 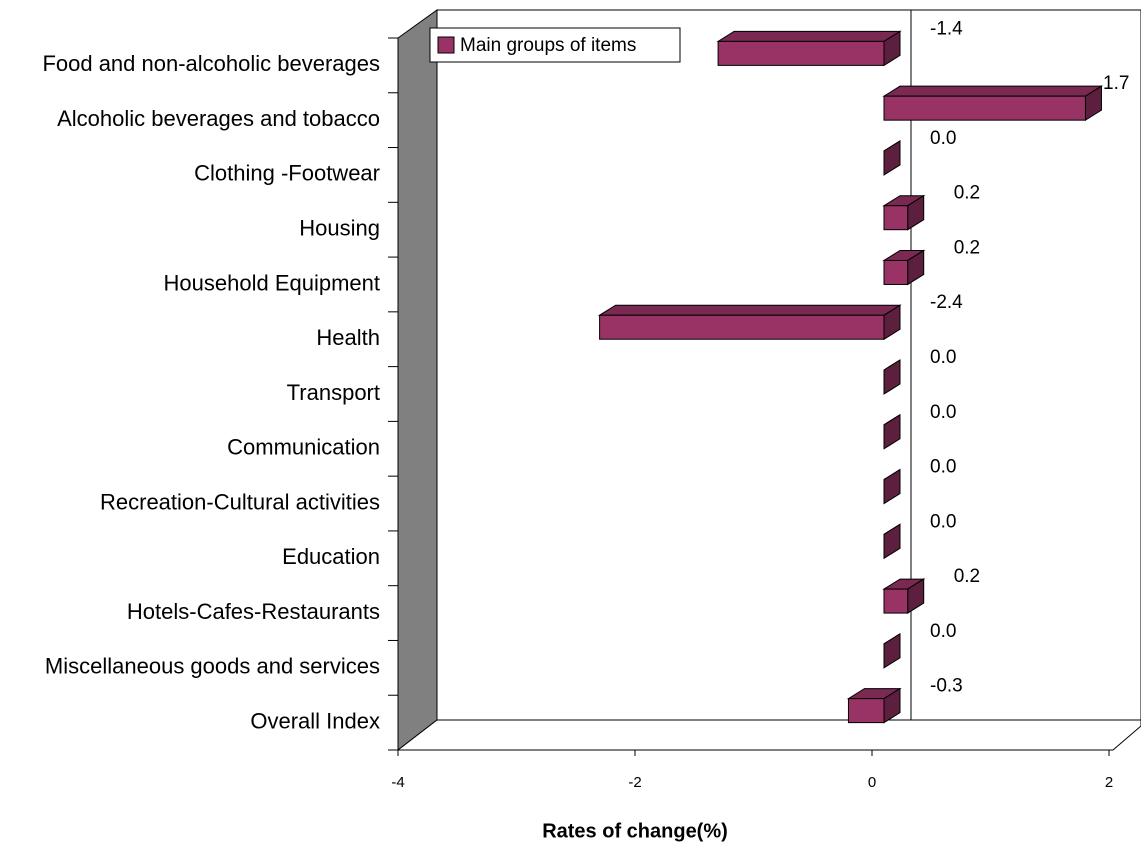 I want to click on x-tick-label: -4, so click(x=397, y=782).